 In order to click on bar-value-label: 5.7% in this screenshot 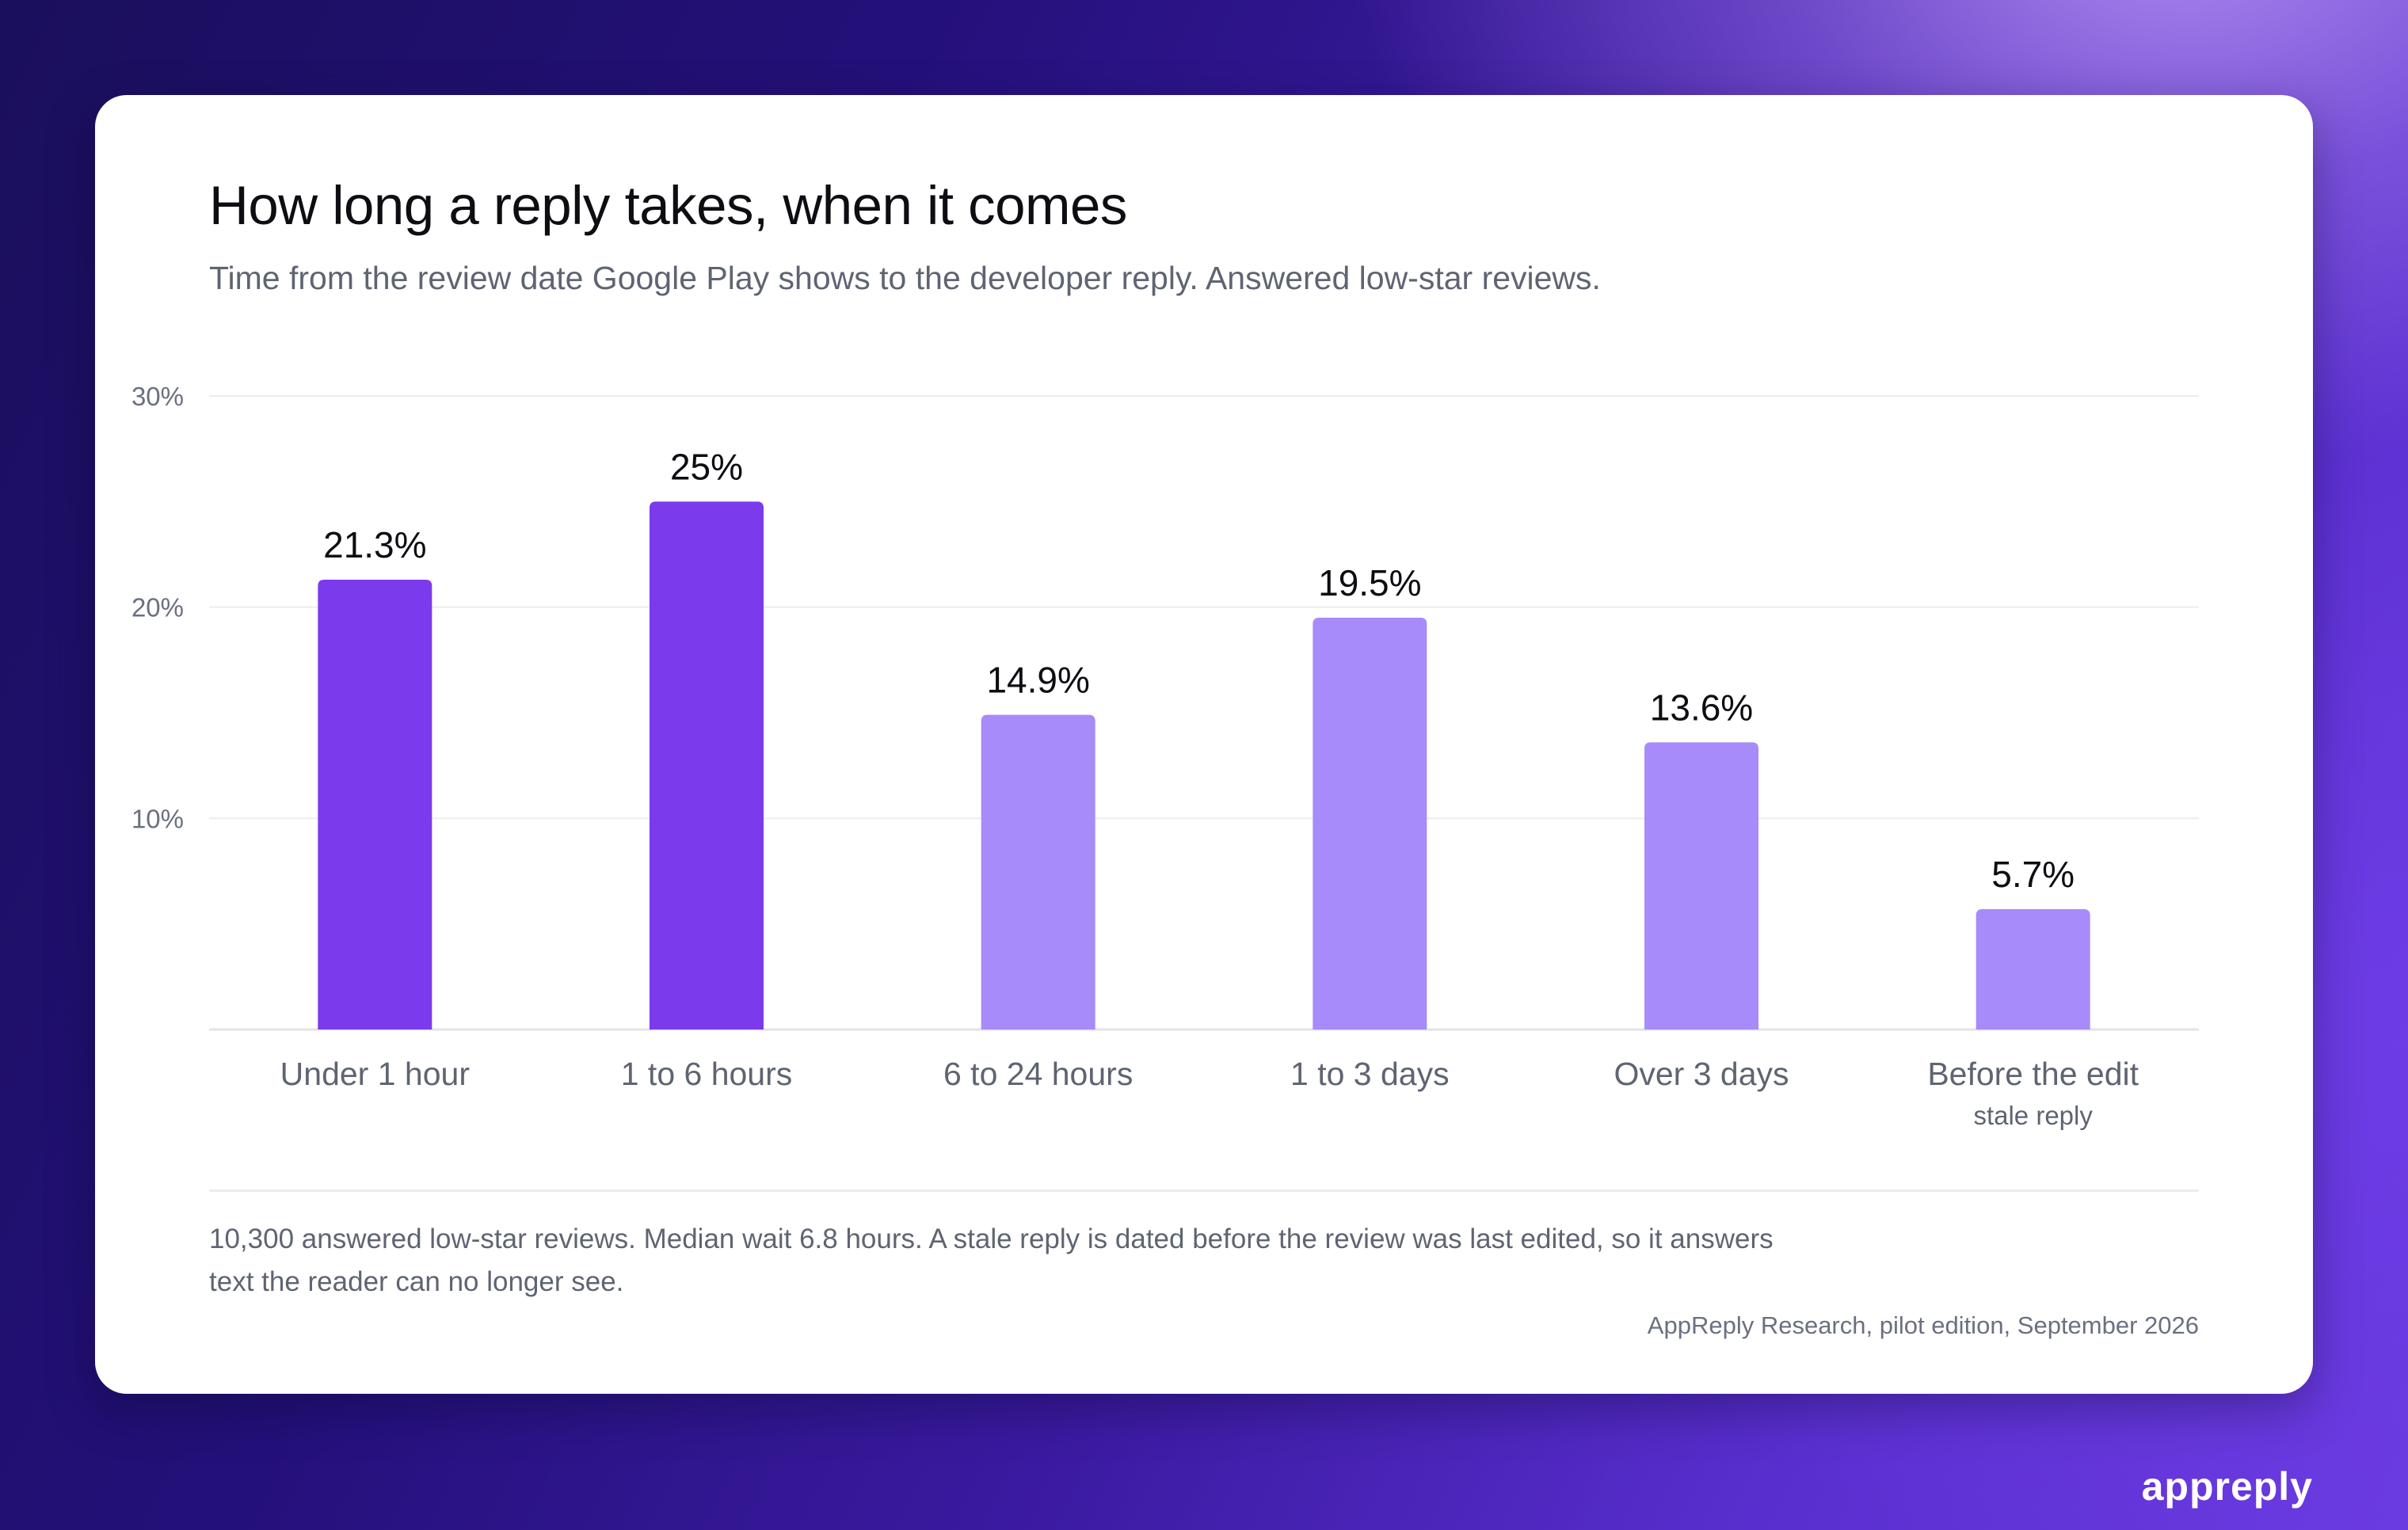, I will do `click(2033, 874)`.